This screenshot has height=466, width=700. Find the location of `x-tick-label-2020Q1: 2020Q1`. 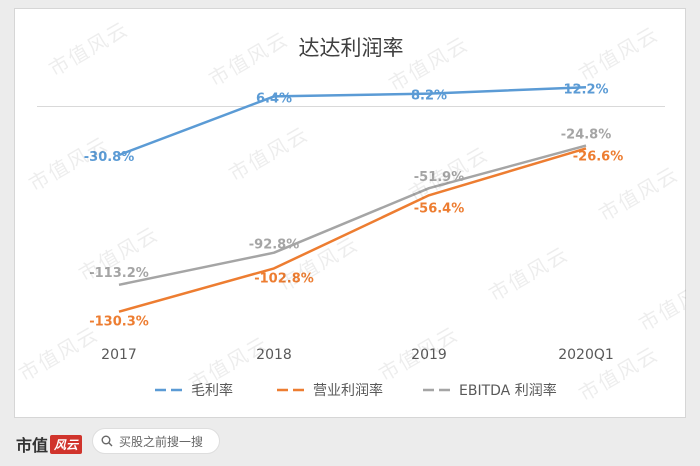

x-tick-label-2020Q1: 2020Q1 is located at coordinates (586, 355).